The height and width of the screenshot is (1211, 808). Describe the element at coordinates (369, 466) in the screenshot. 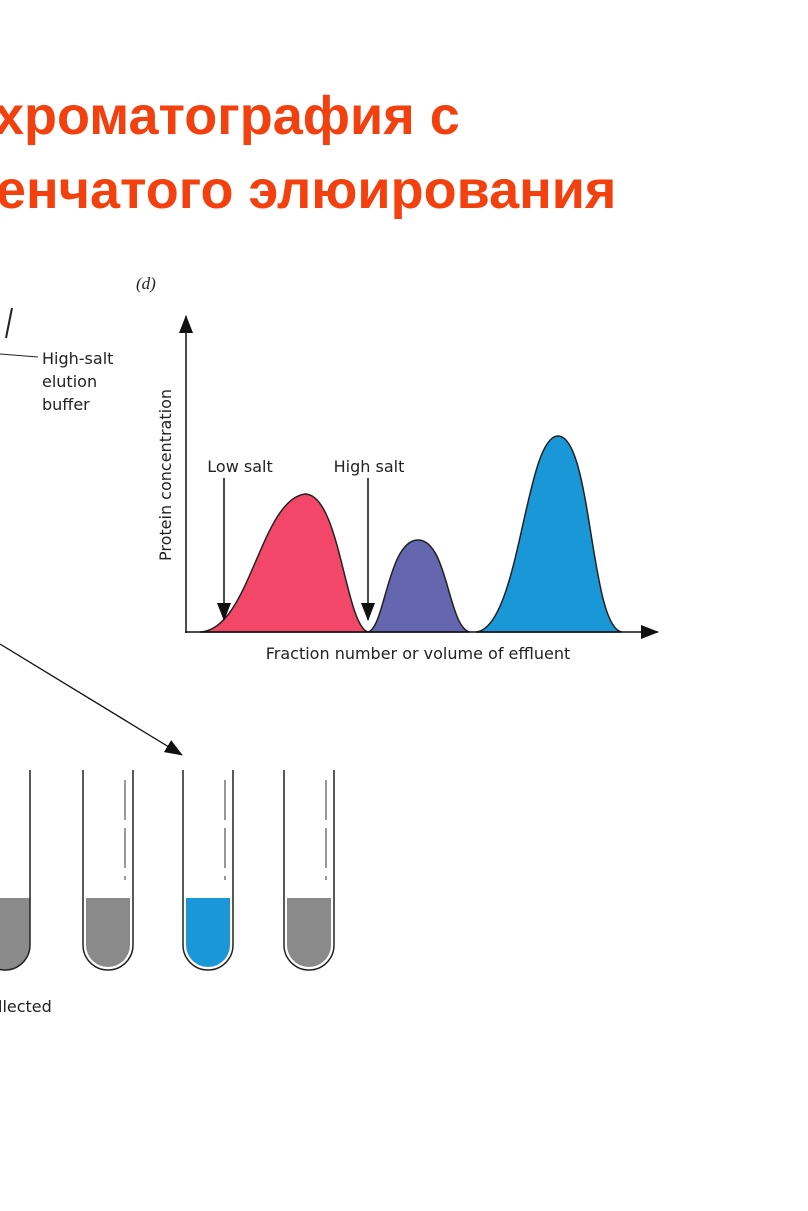

I see `annotation: High salt` at that location.